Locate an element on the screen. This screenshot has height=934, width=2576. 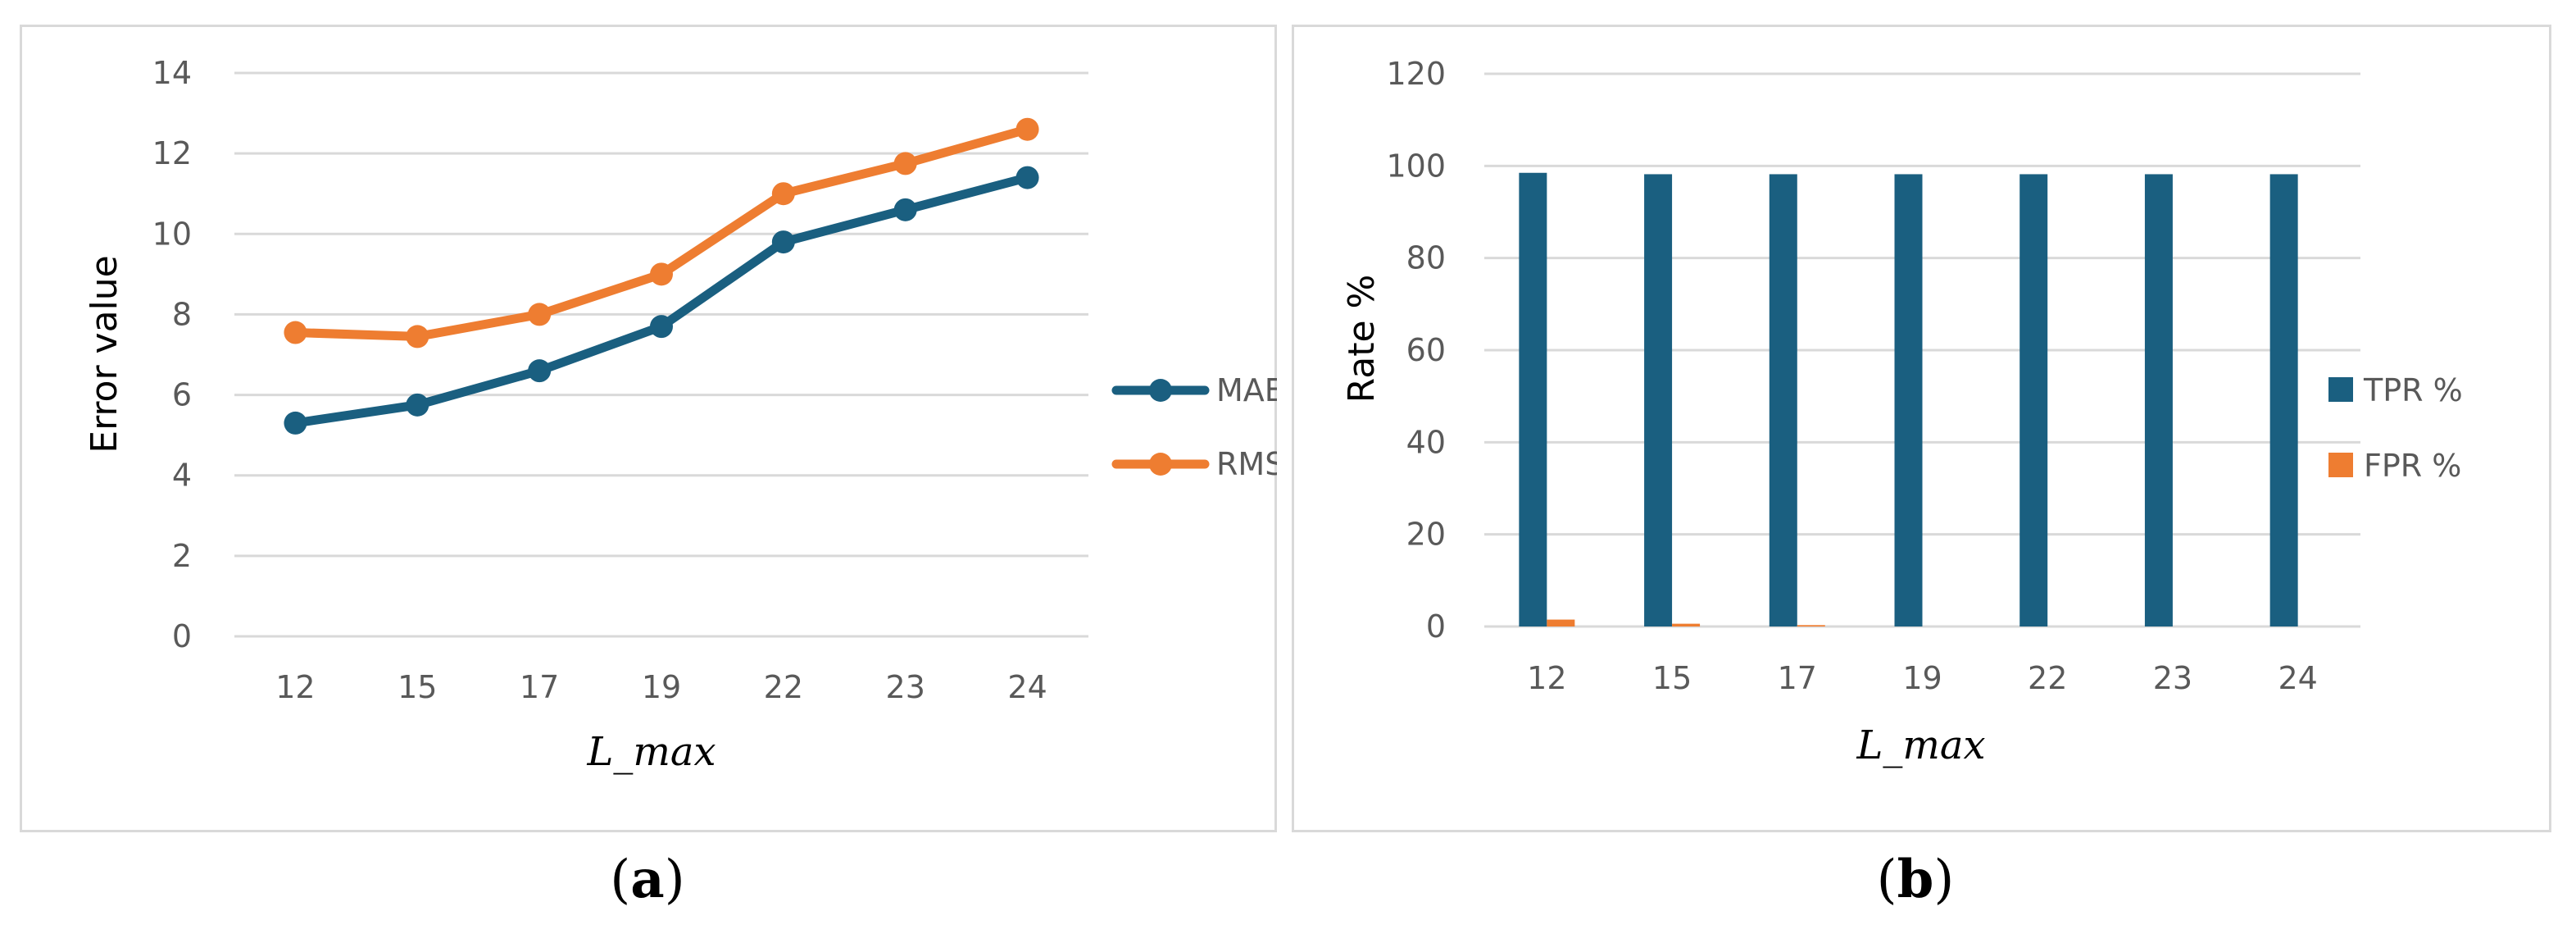
legend-marker-mae is located at coordinates (1160, 390).